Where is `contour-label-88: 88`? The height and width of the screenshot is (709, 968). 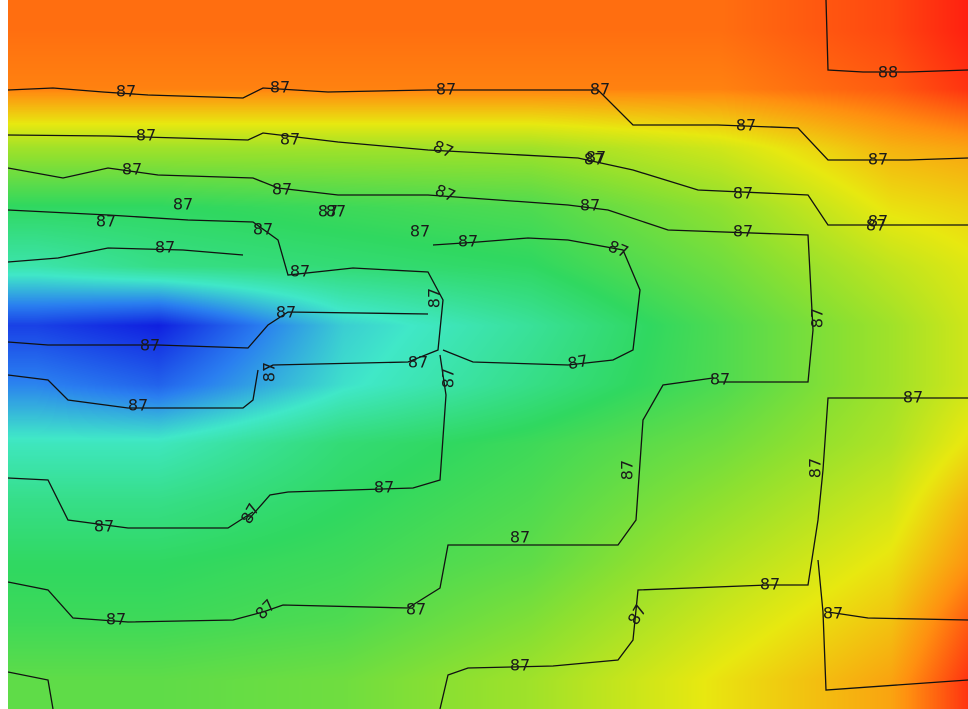
contour-label-88: 88 is located at coordinates (888, 72).